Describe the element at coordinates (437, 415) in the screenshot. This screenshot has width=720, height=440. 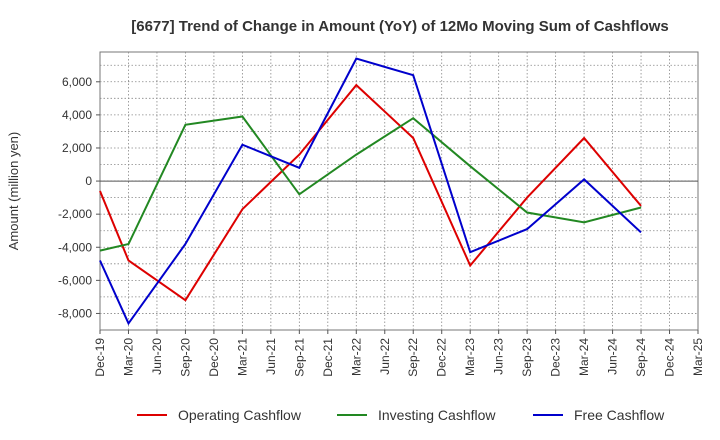
I see `legend-label-1: Investing Cashflow` at that location.